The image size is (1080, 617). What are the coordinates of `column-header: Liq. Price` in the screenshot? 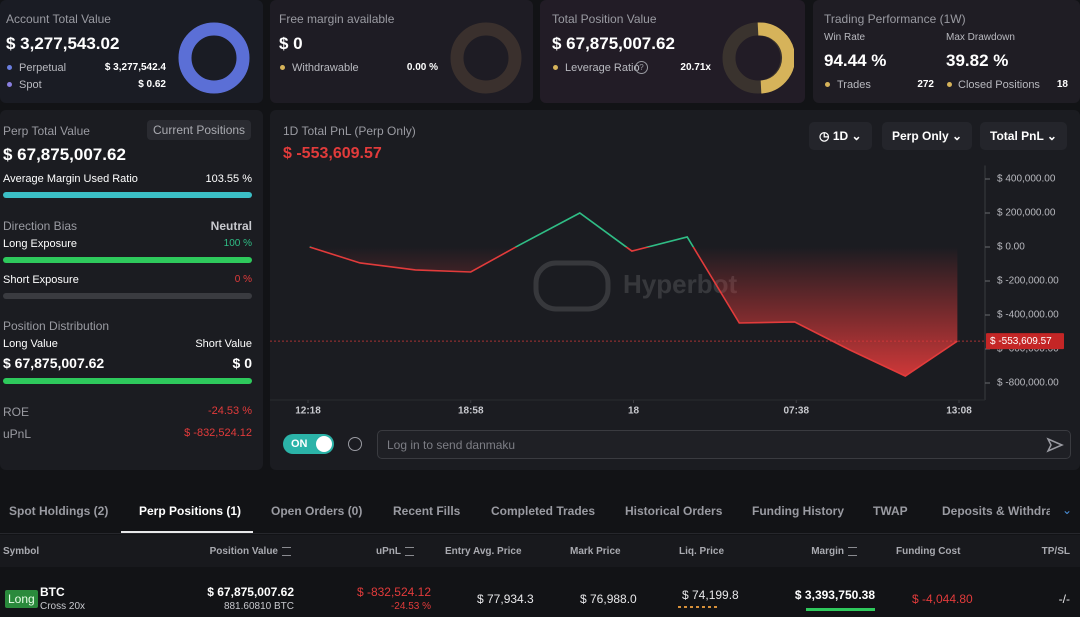 It's located at (702, 551).